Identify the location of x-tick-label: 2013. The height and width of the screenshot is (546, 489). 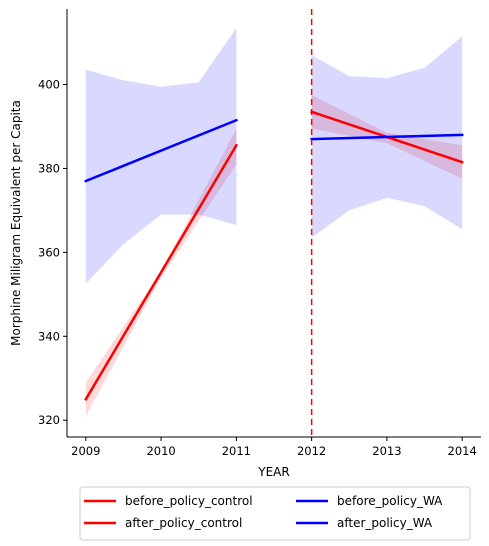
(386, 451).